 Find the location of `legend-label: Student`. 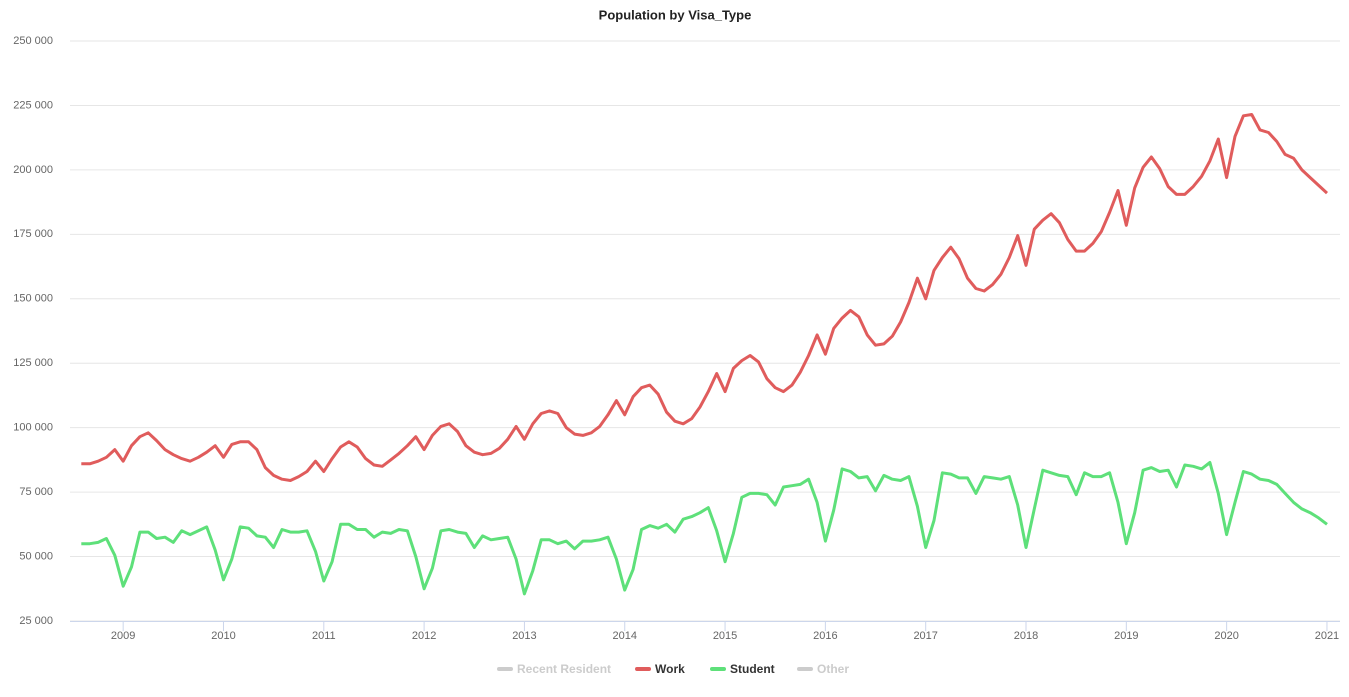

legend-label: Student is located at coordinates (752, 669).